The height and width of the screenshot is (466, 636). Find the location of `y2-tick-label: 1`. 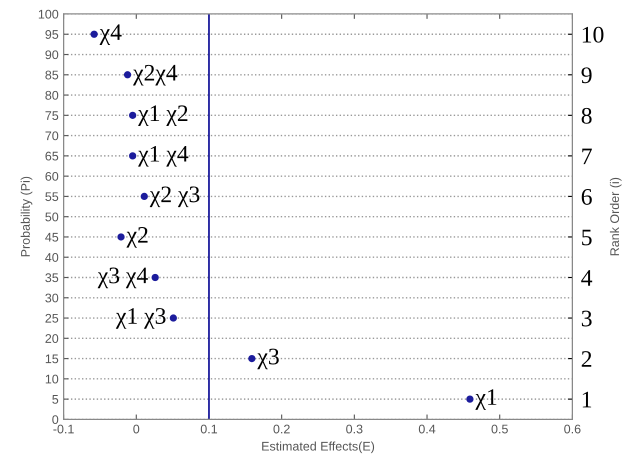

y2-tick-label: 1 is located at coordinates (587, 400).